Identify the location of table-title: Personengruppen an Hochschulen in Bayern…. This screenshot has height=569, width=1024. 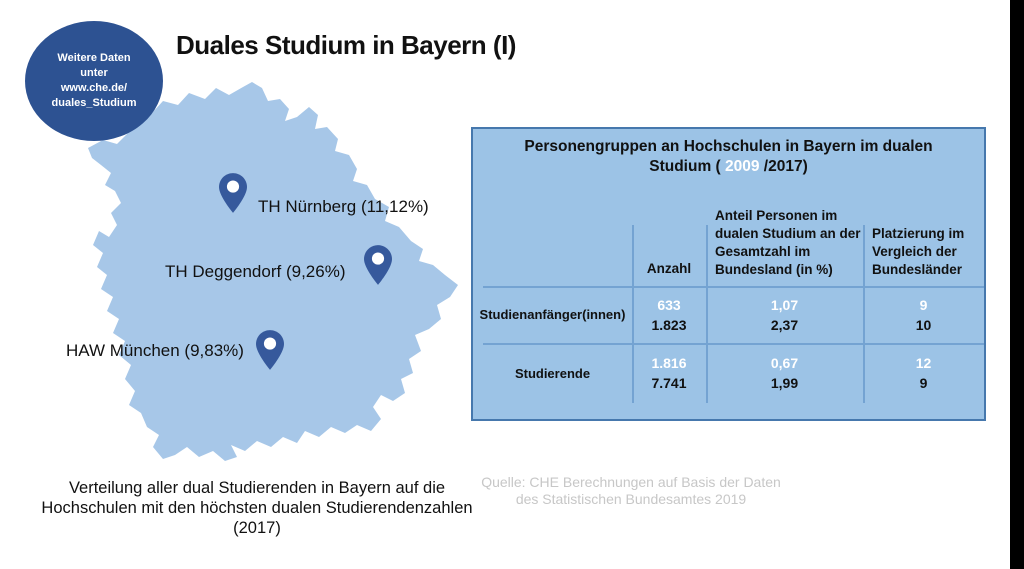
(728, 157).